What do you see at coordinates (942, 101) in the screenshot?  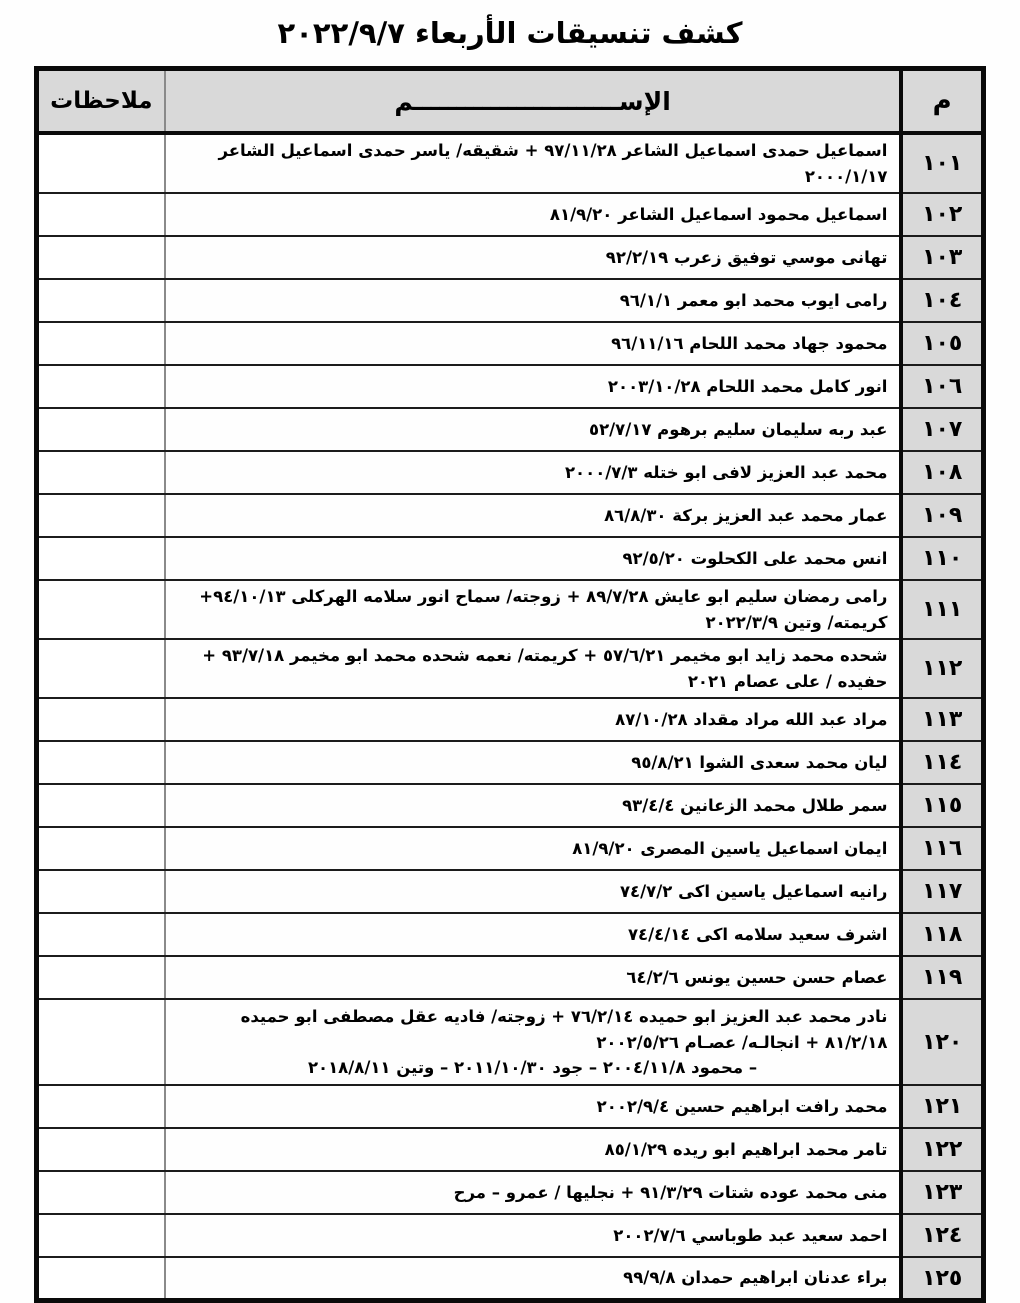 I see `column-header-number: م` at bounding box center [942, 101].